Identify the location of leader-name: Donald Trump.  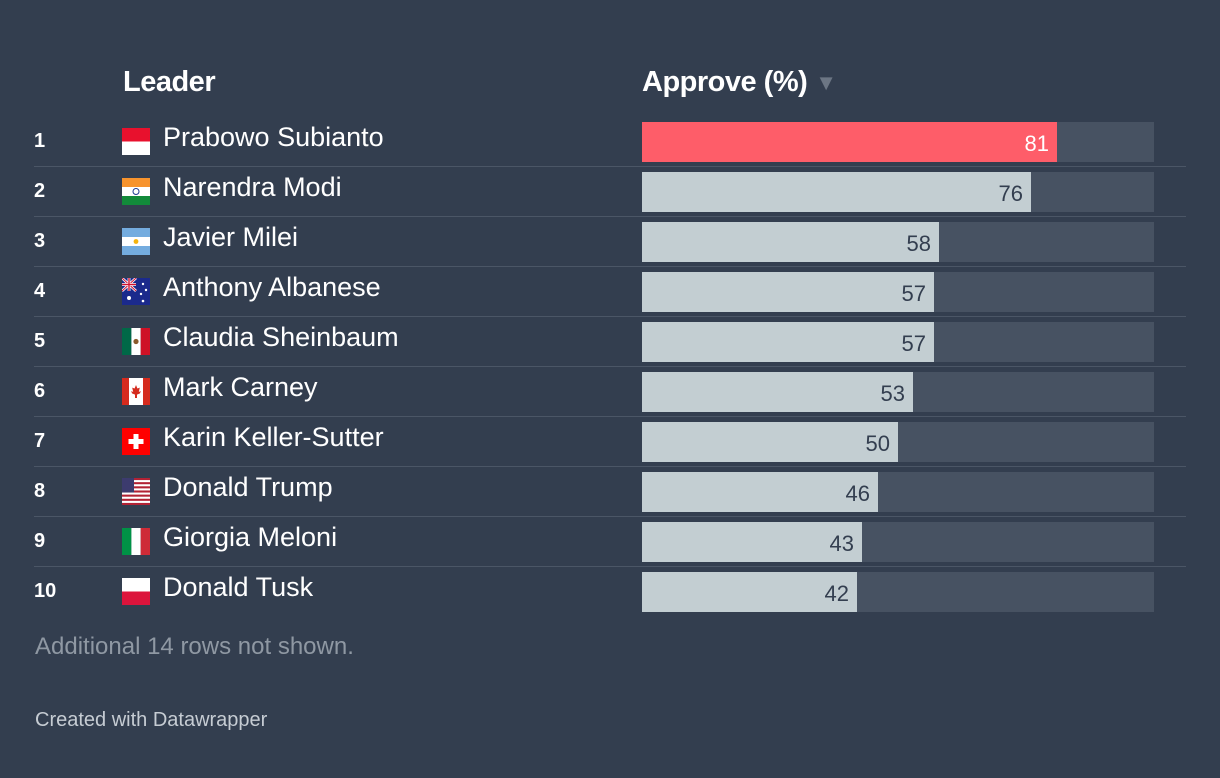
(248, 487).